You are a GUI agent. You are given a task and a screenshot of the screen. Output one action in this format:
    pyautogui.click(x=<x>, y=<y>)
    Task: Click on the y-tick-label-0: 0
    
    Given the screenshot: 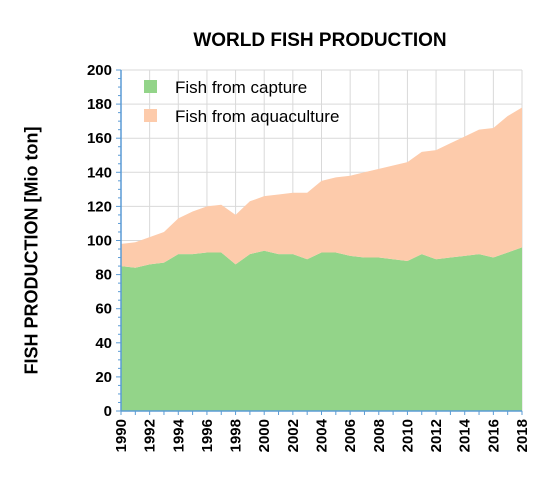 What is the action you would take?
    pyautogui.click(x=108, y=411)
    